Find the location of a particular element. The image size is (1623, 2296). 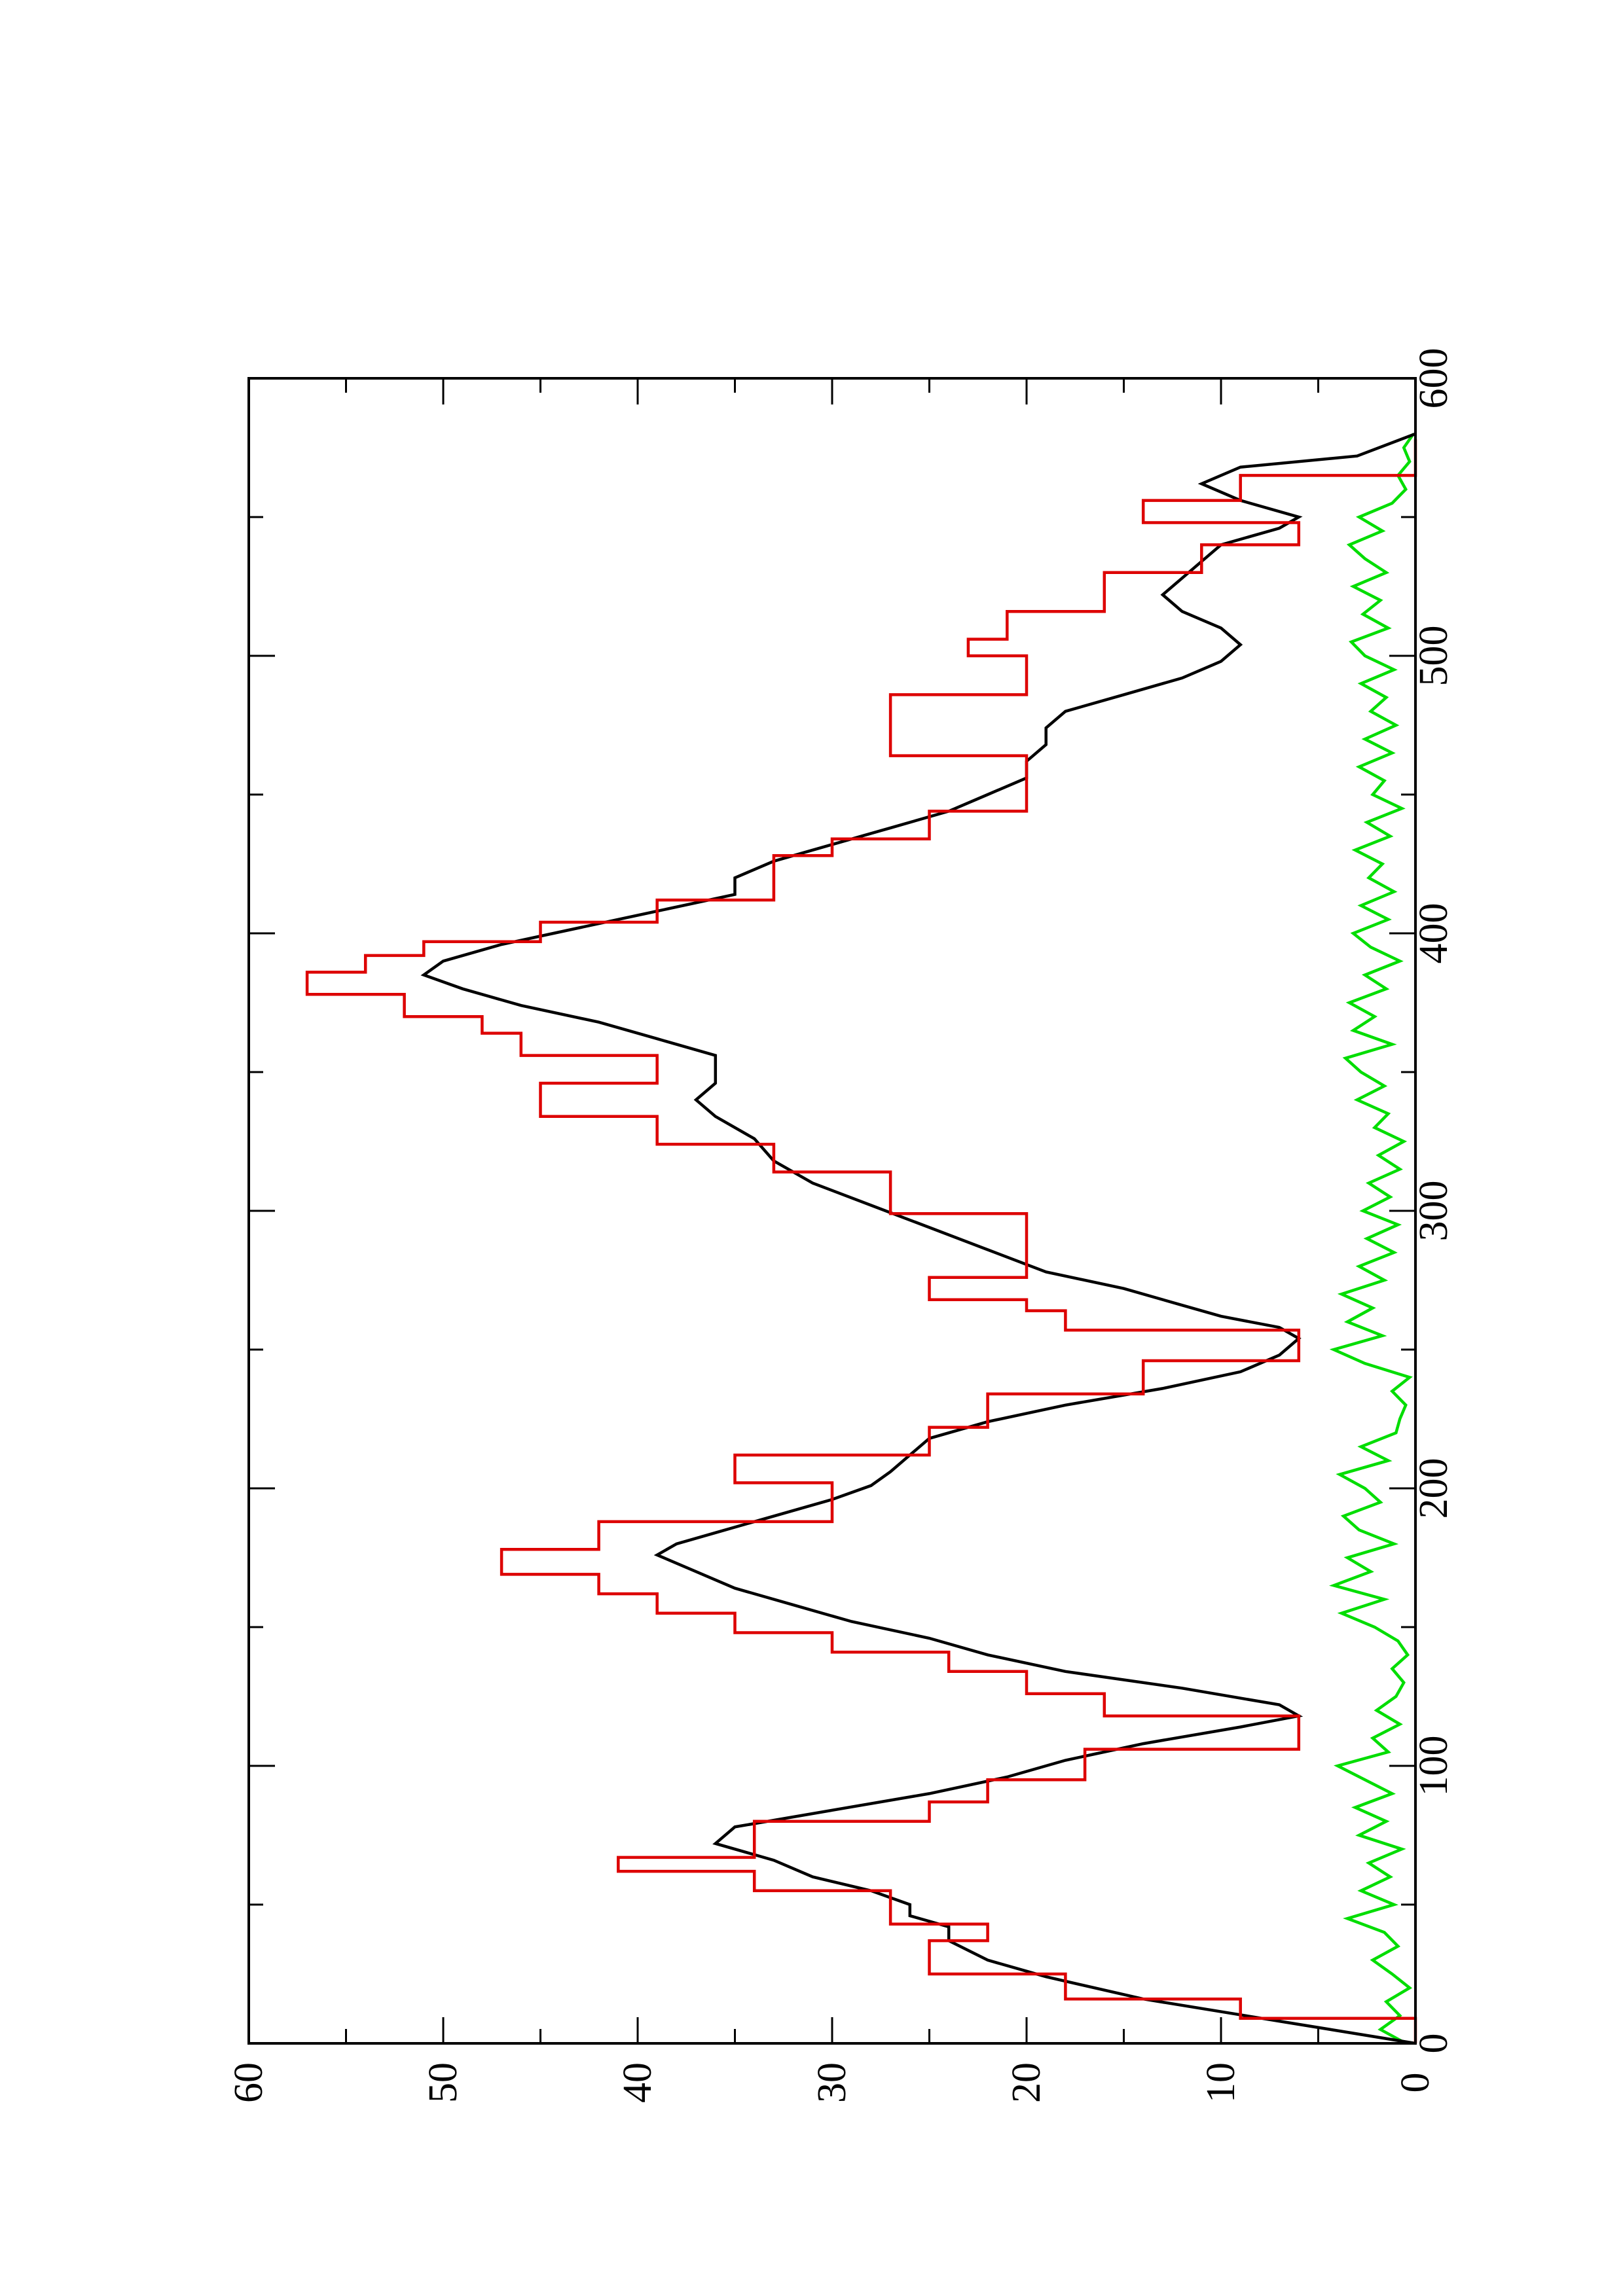

y-tick-label: 50 is located at coordinates (443, 2082).